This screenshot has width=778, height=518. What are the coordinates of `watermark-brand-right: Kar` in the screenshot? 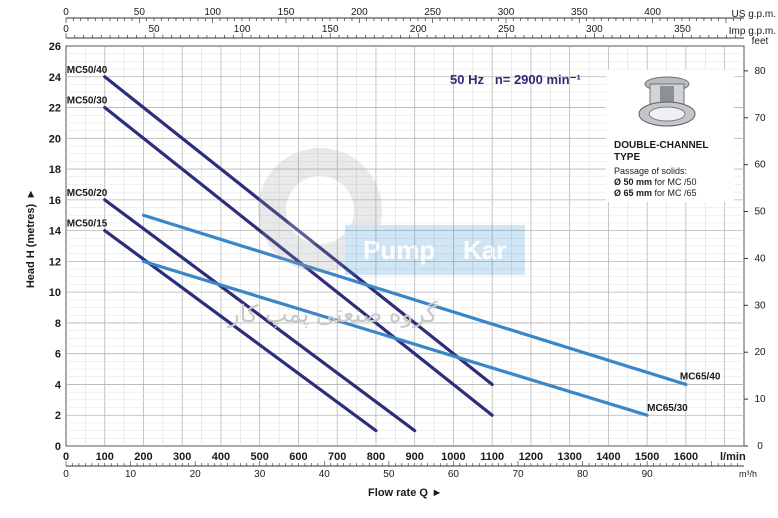 It's located at (485, 250).